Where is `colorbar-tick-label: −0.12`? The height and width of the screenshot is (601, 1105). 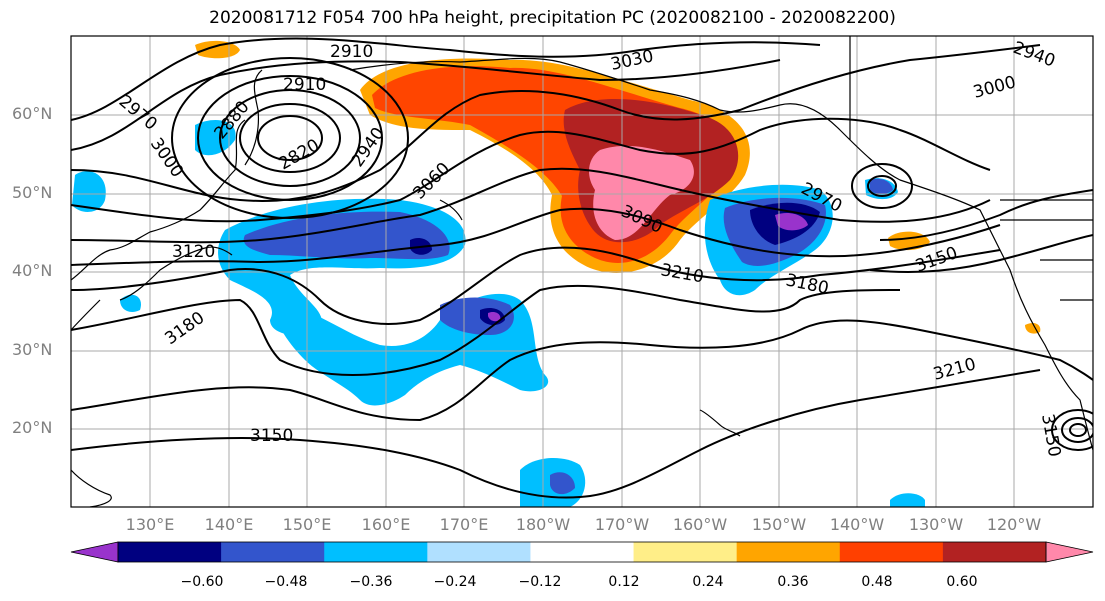
colorbar-tick-label: −0.12 is located at coordinates (540, 582).